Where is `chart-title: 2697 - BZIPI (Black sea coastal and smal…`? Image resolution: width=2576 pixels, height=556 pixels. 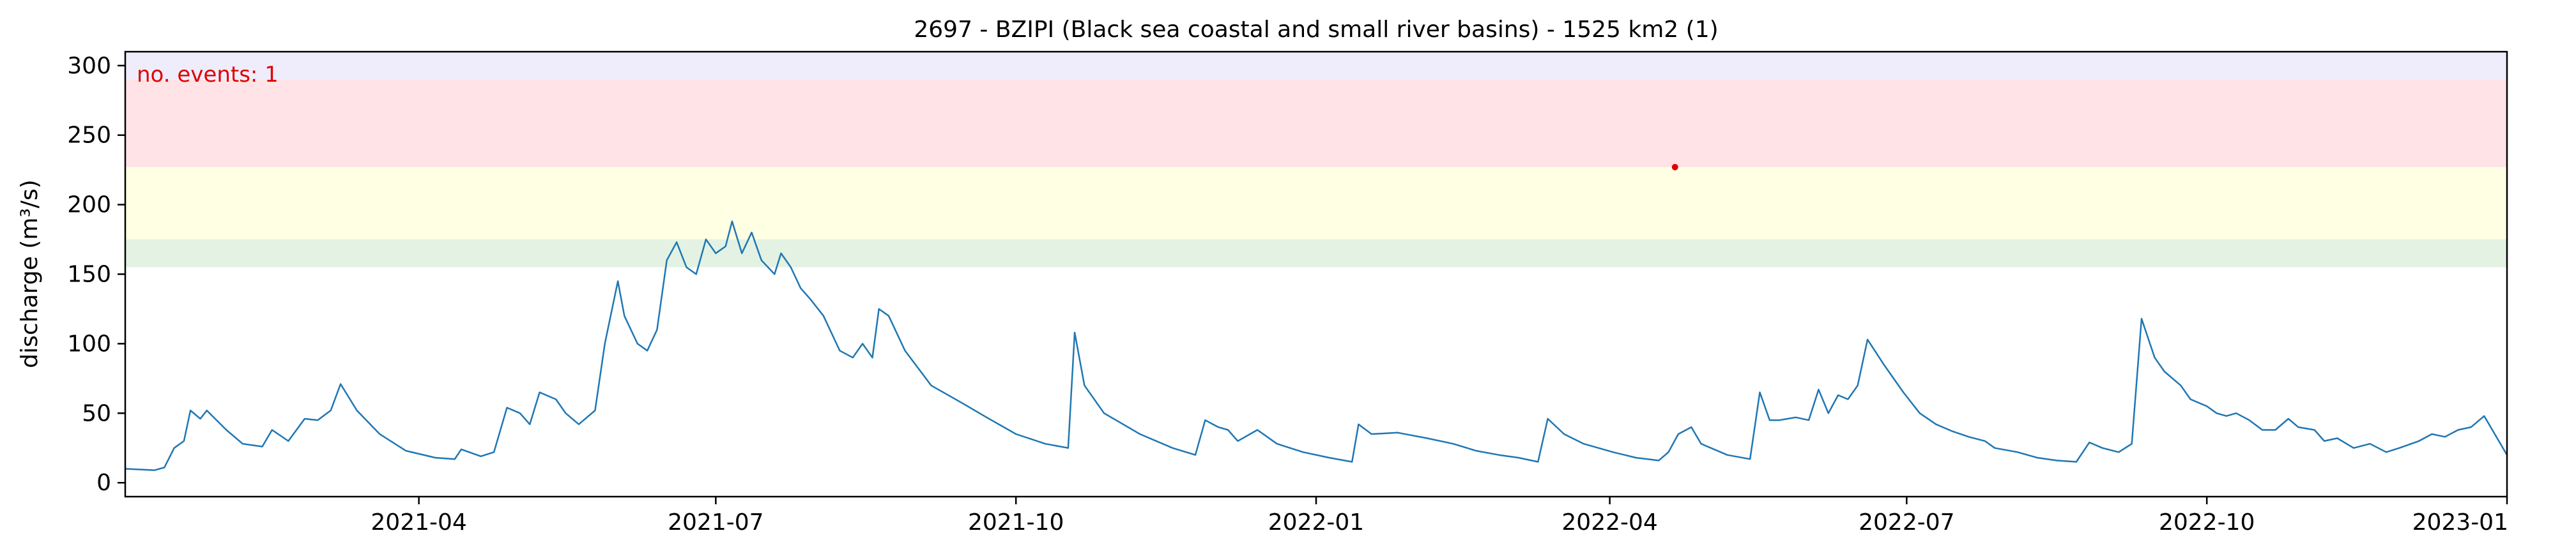
chart-title: 2697 - BZIPI (Black sea coastal and smal… is located at coordinates (1316, 30).